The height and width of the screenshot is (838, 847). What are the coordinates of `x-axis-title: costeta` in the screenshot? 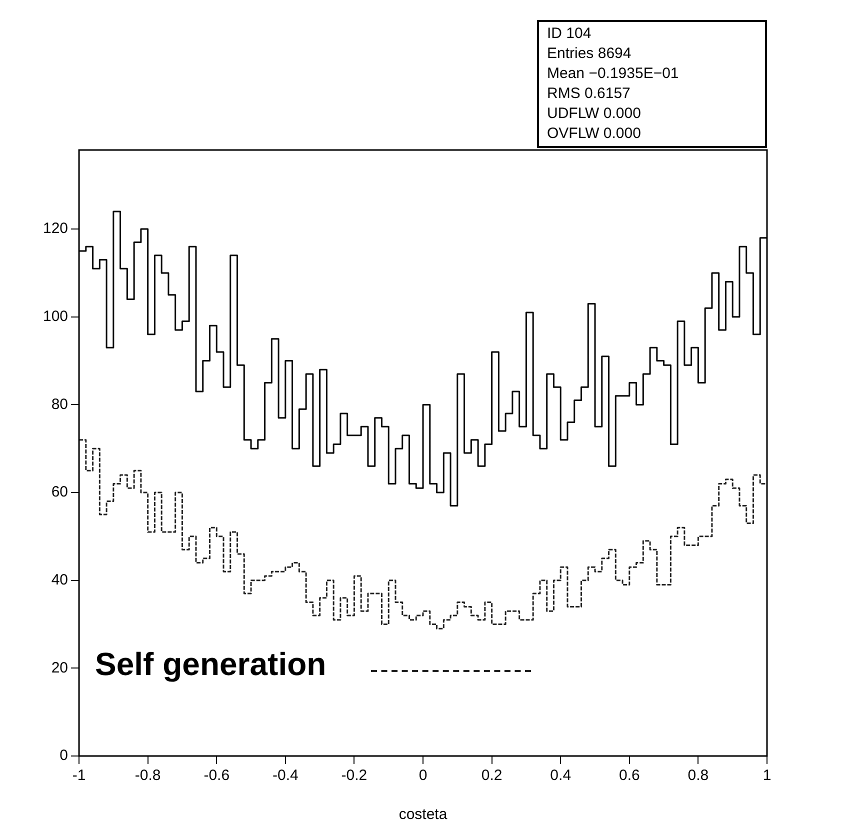 It's located at (423, 815).